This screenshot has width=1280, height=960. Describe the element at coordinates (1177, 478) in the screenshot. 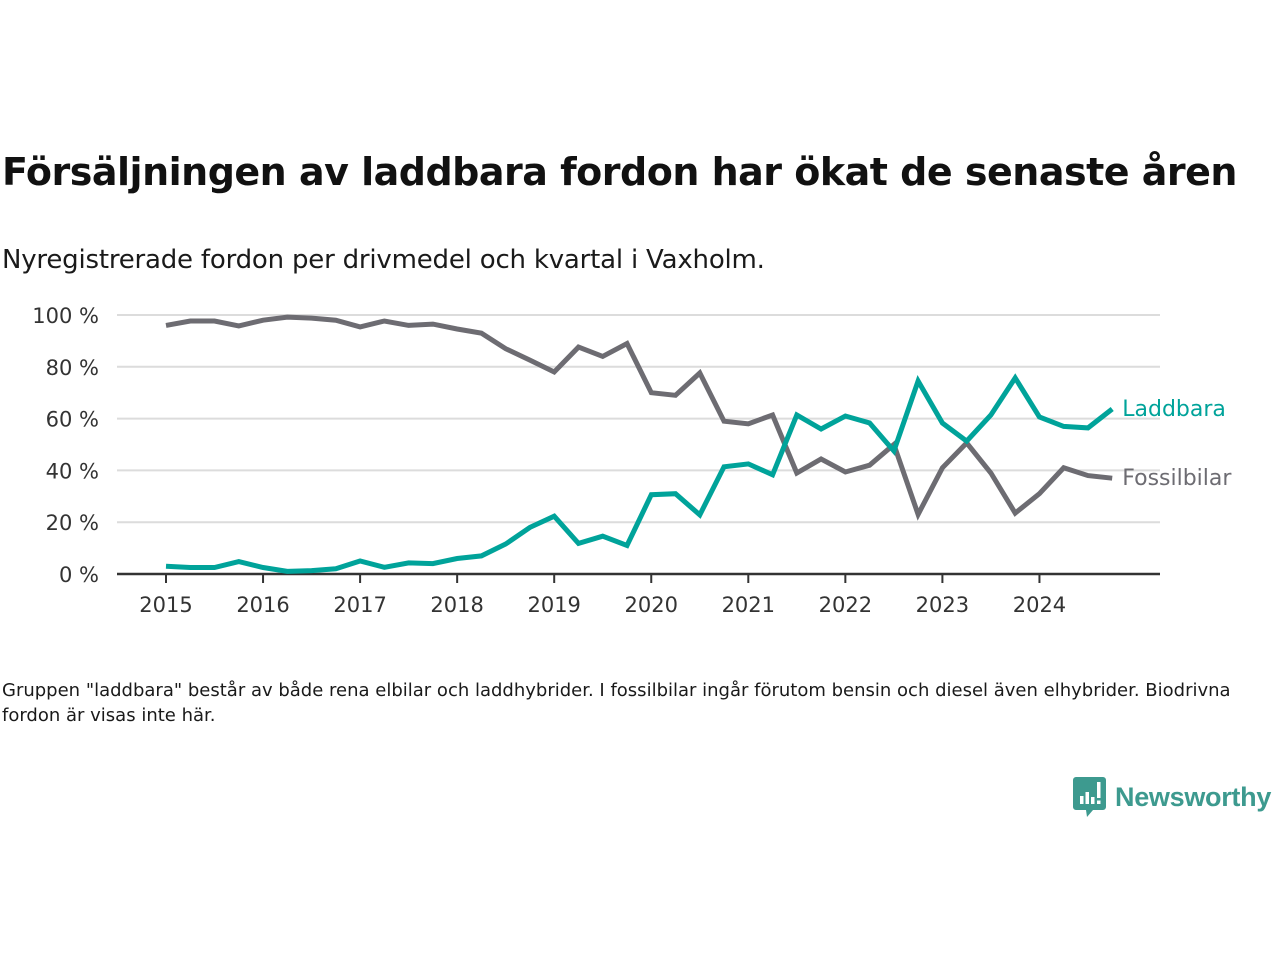

I see `series-label-fossilbilar: Fossilbilar` at that location.